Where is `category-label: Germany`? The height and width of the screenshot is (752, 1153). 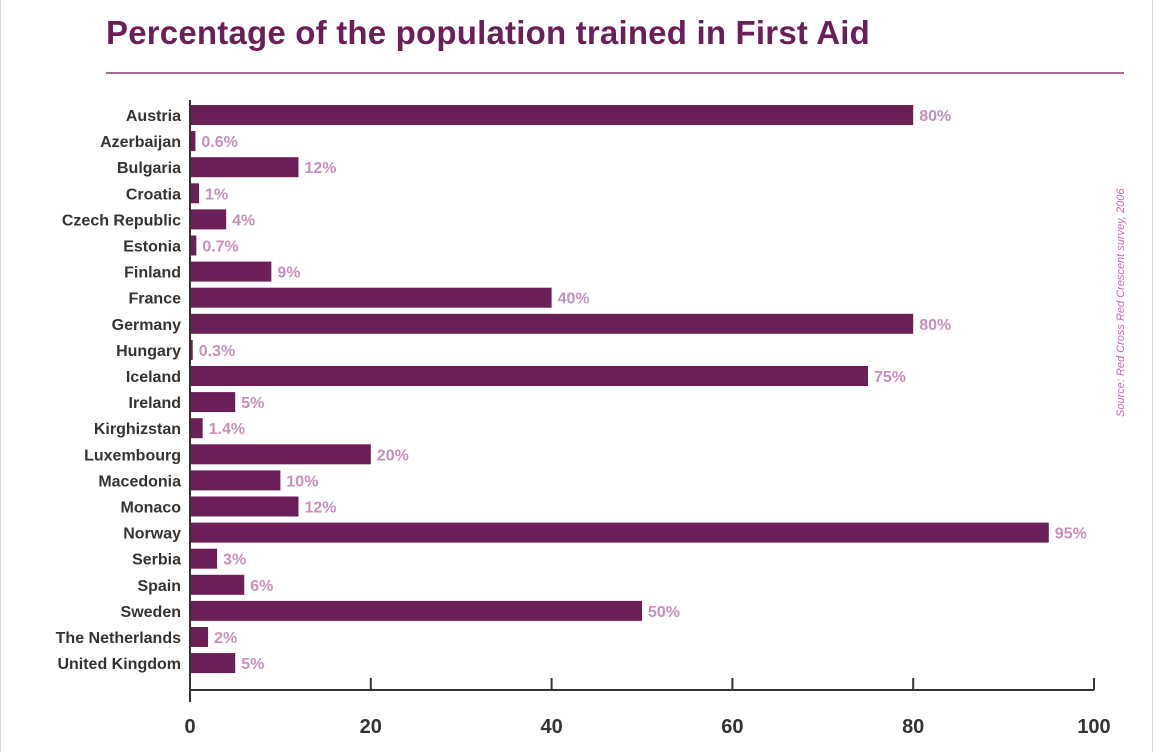
category-label: Germany is located at coordinates (146, 325).